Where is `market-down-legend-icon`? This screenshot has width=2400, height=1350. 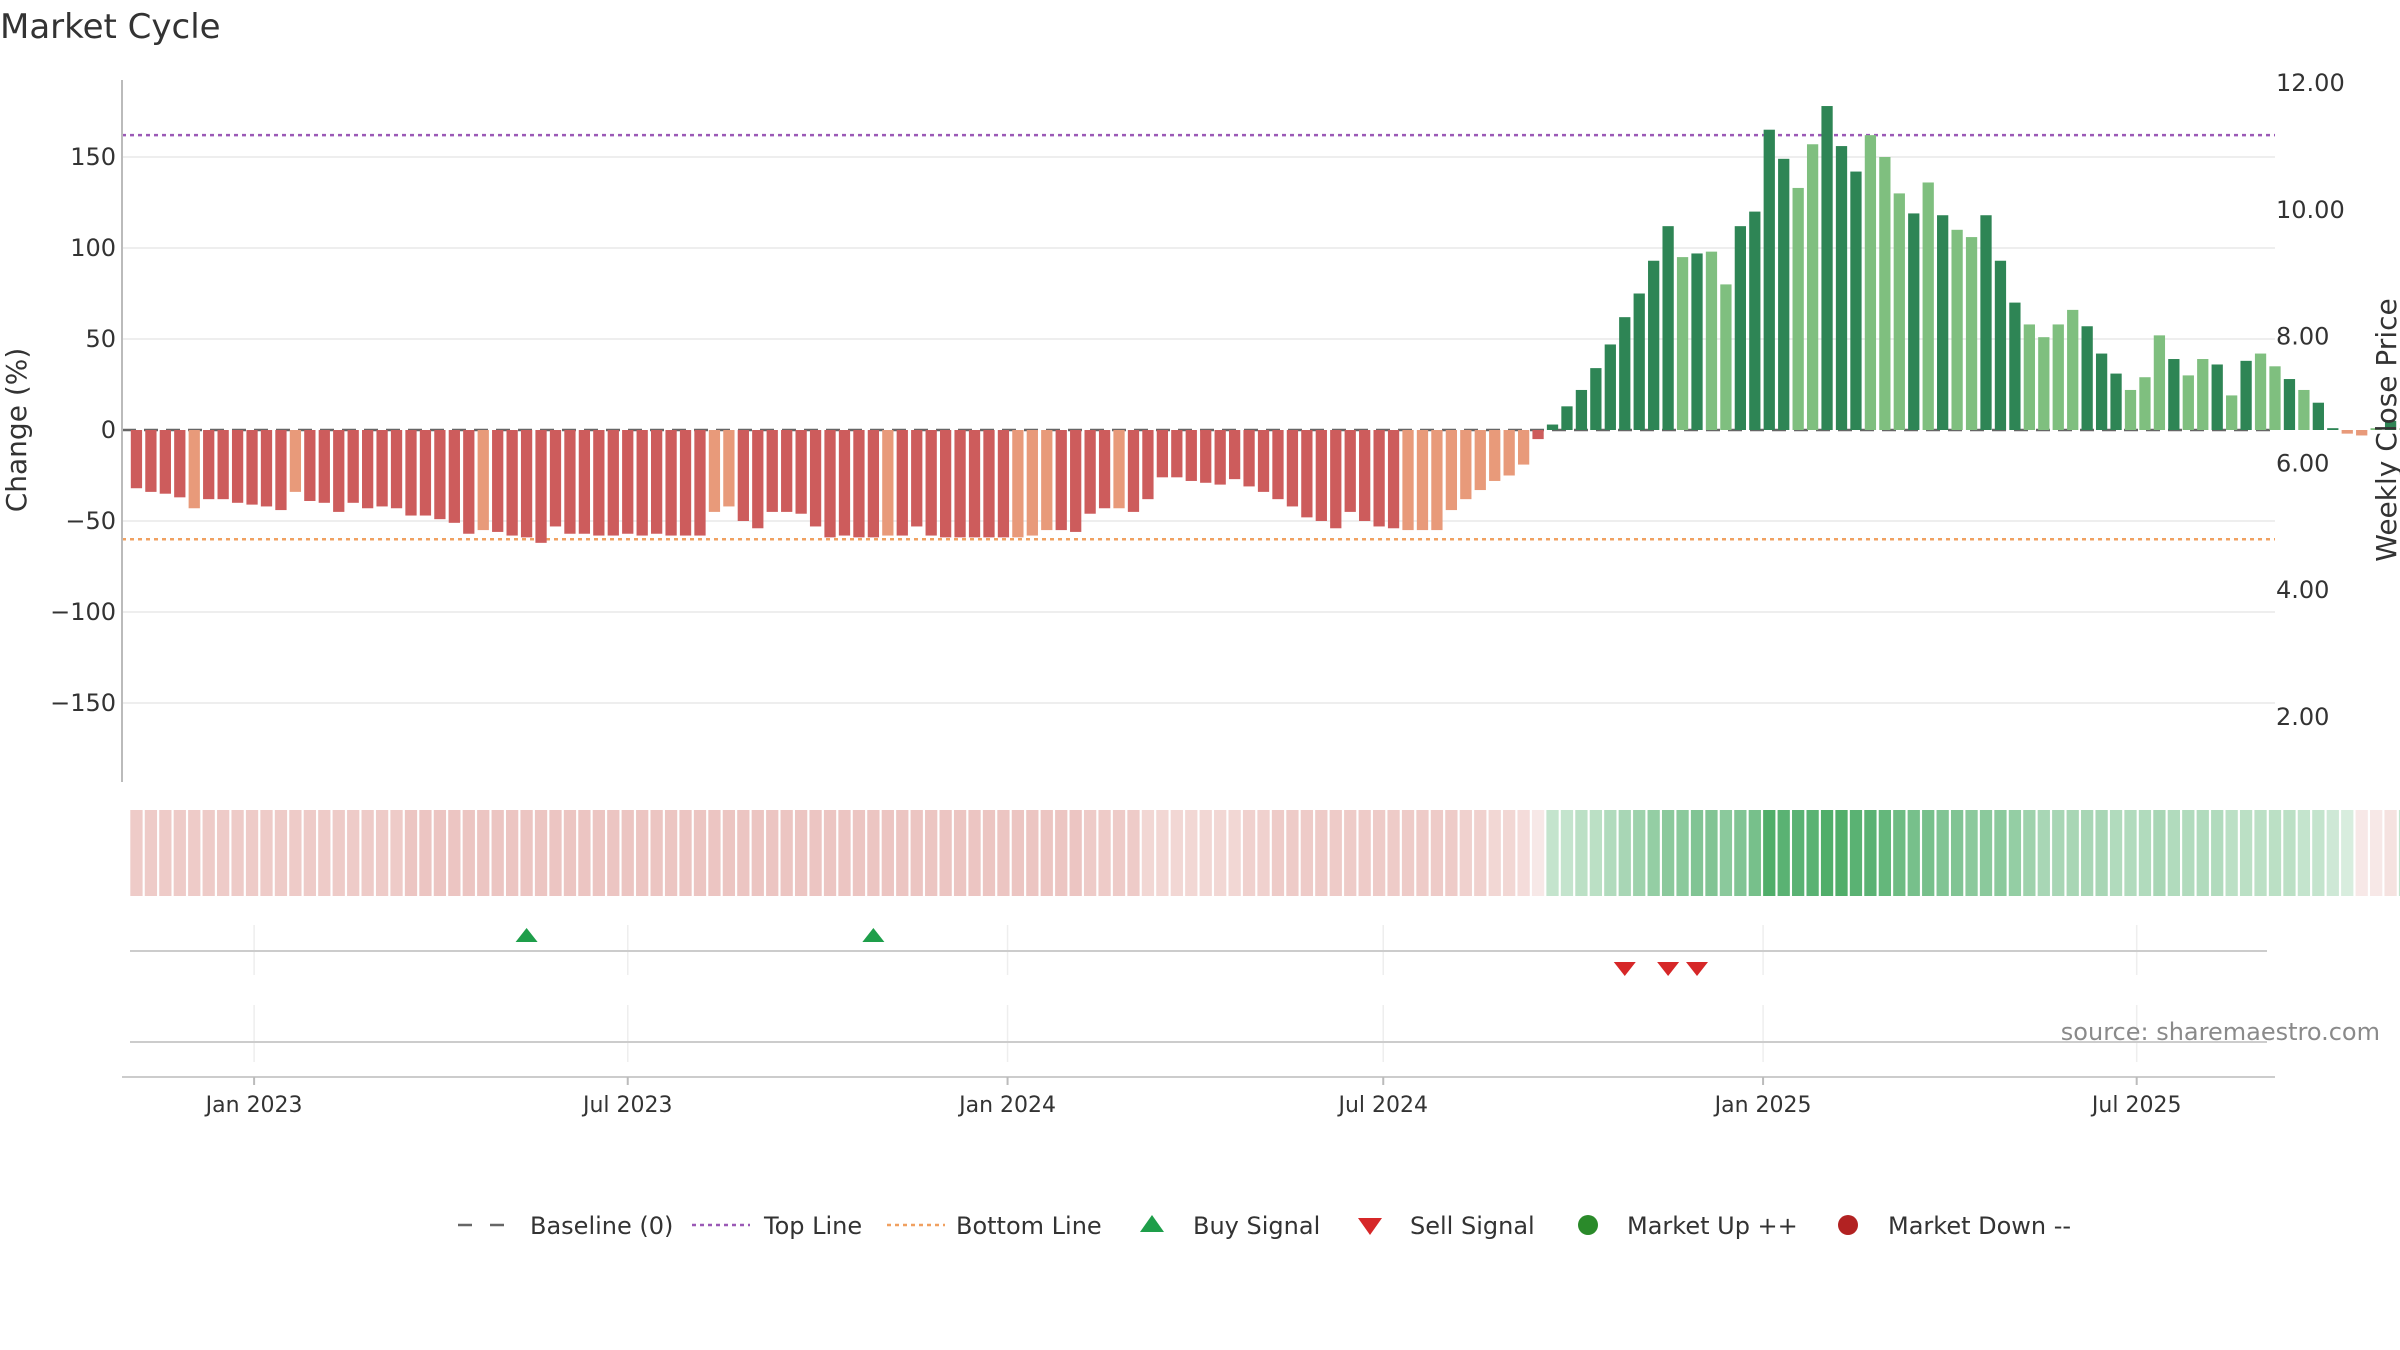 market-down-legend-icon is located at coordinates (1848, 1225).